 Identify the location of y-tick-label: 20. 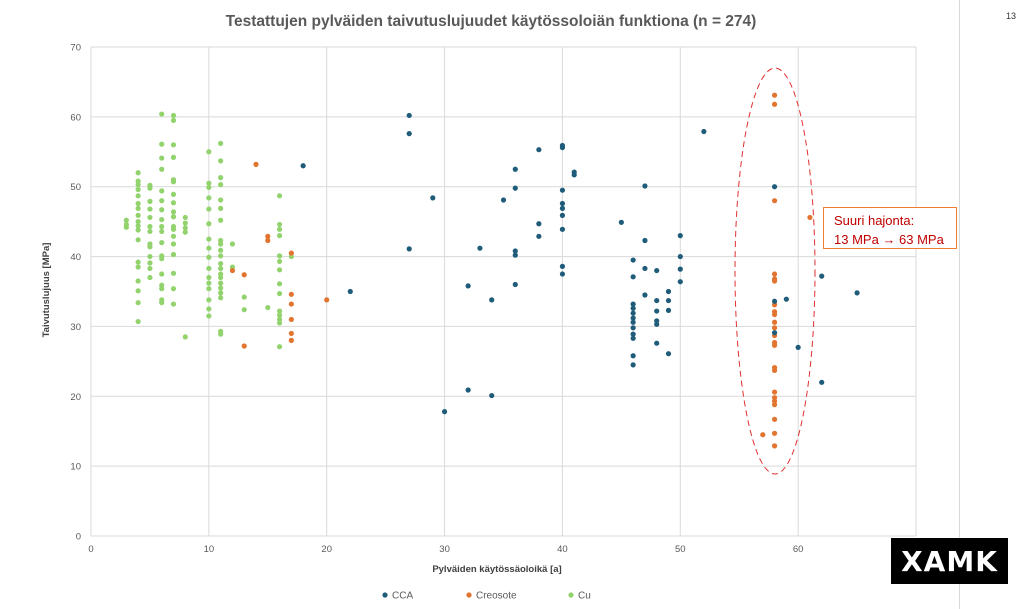
(75, 397).